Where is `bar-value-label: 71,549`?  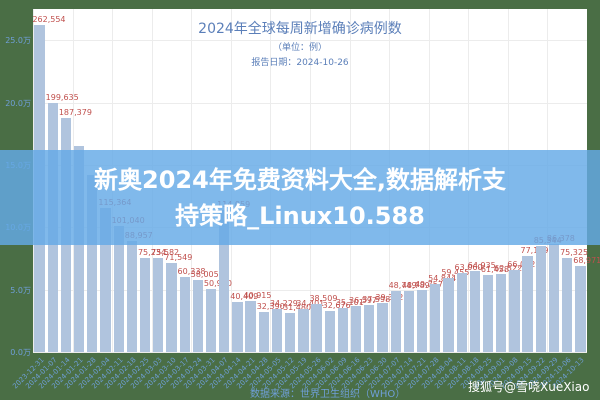
bar-value-label: 71,549 is located at coordinates (178, 257).